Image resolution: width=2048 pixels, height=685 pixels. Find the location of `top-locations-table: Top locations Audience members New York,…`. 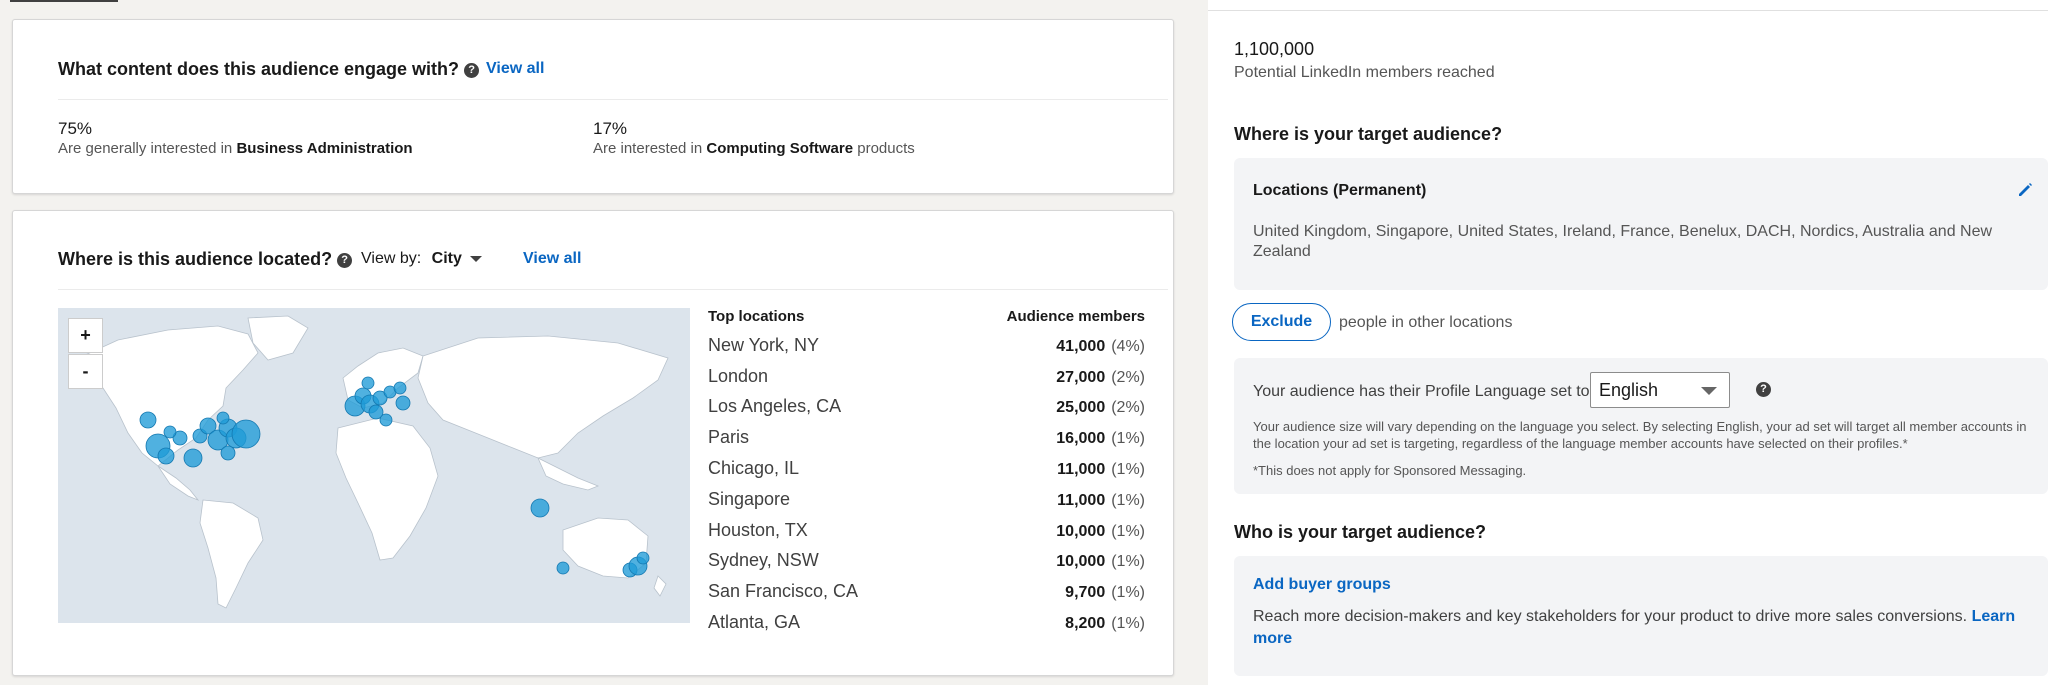

top-locations-table: Top locations Audience members New York,… is located at coordinates (926, 473).